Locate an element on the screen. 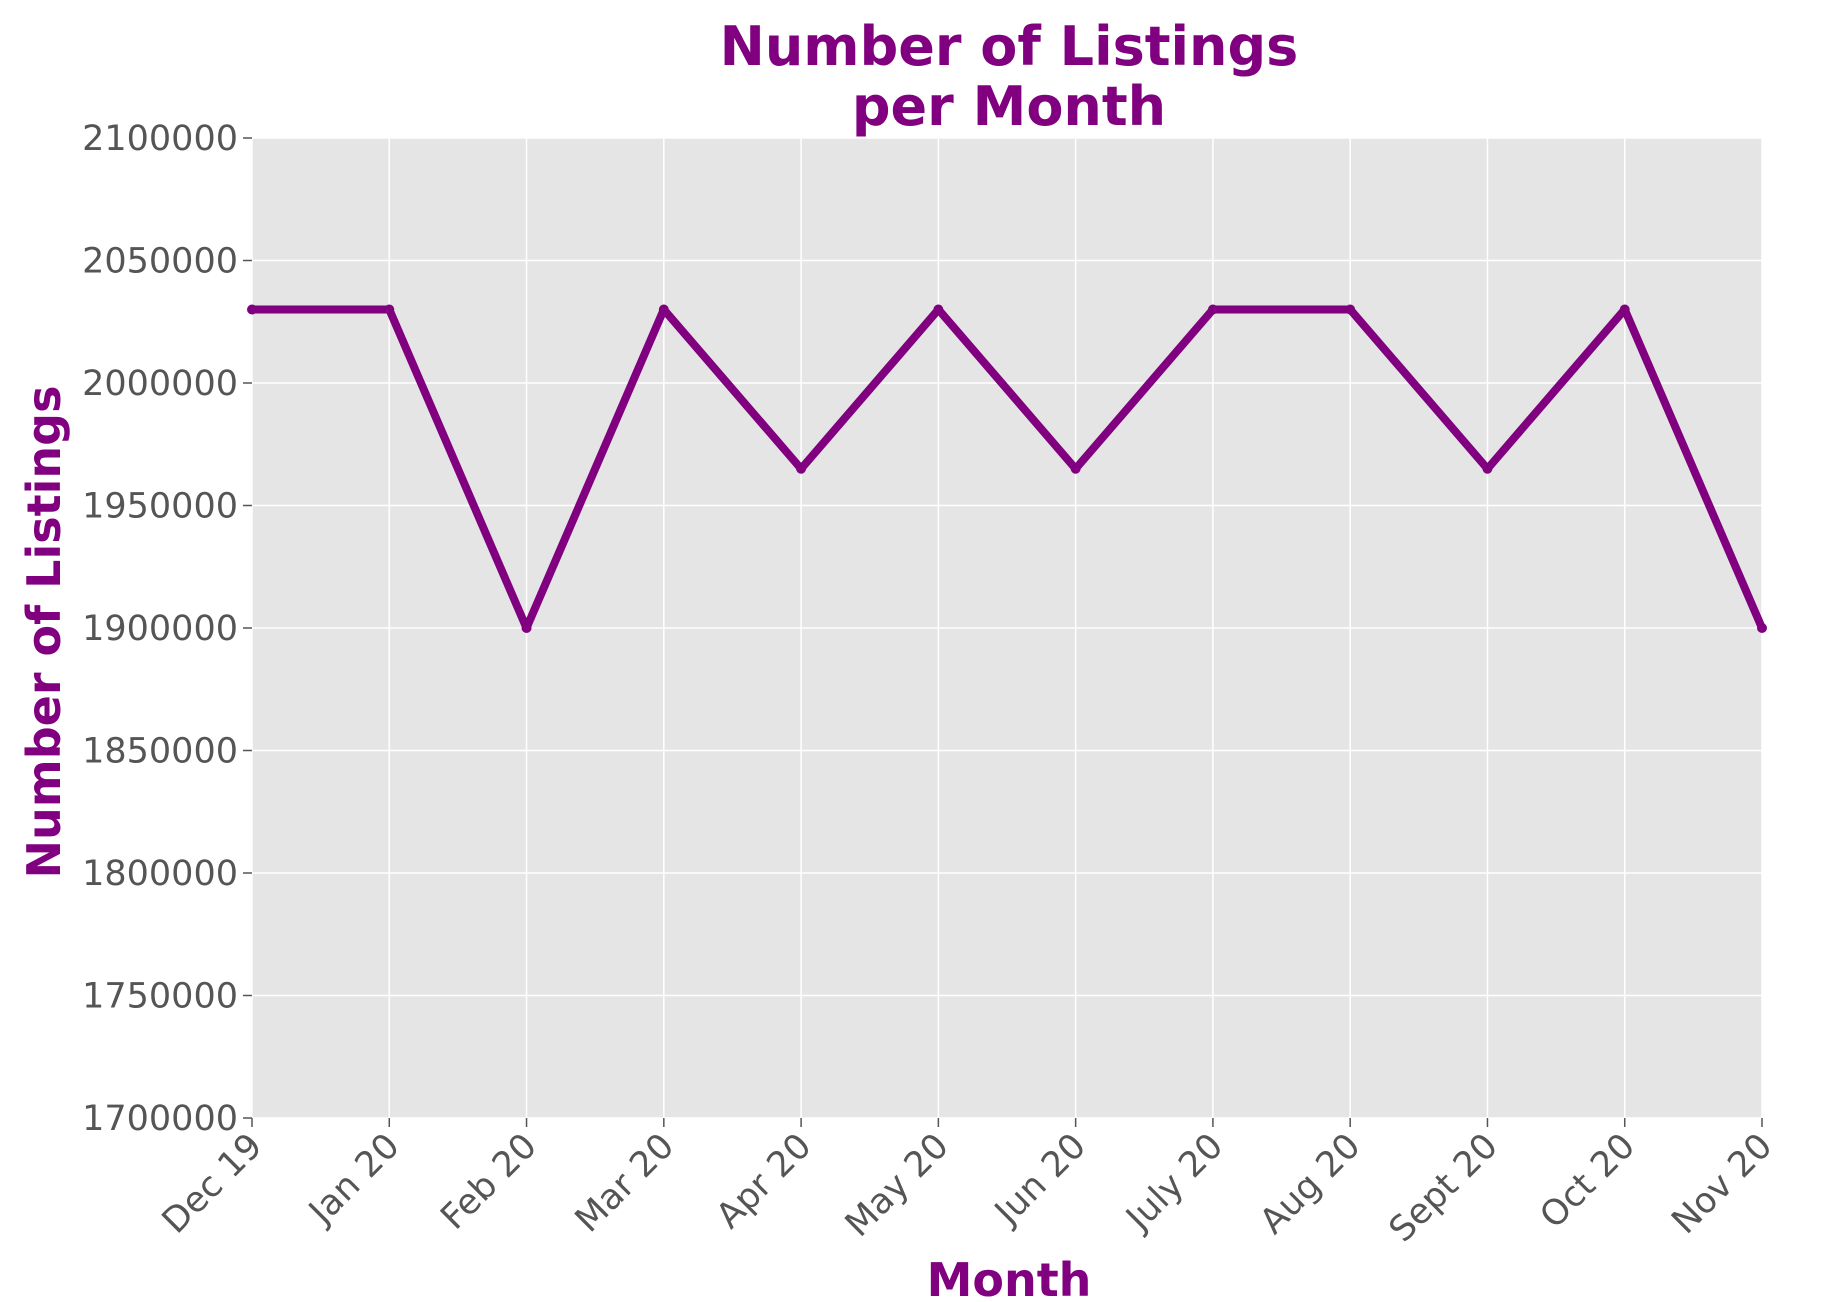  x-tick-label: Oct 20 is located at coordinates (1588, 1181).